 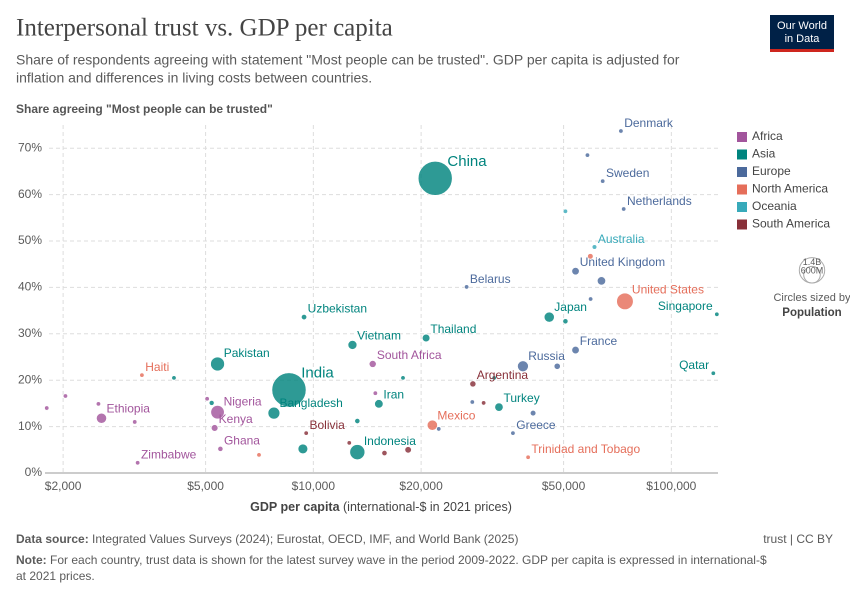 I want to click on y-tick-label: 10%, so click(x=30, y=426).